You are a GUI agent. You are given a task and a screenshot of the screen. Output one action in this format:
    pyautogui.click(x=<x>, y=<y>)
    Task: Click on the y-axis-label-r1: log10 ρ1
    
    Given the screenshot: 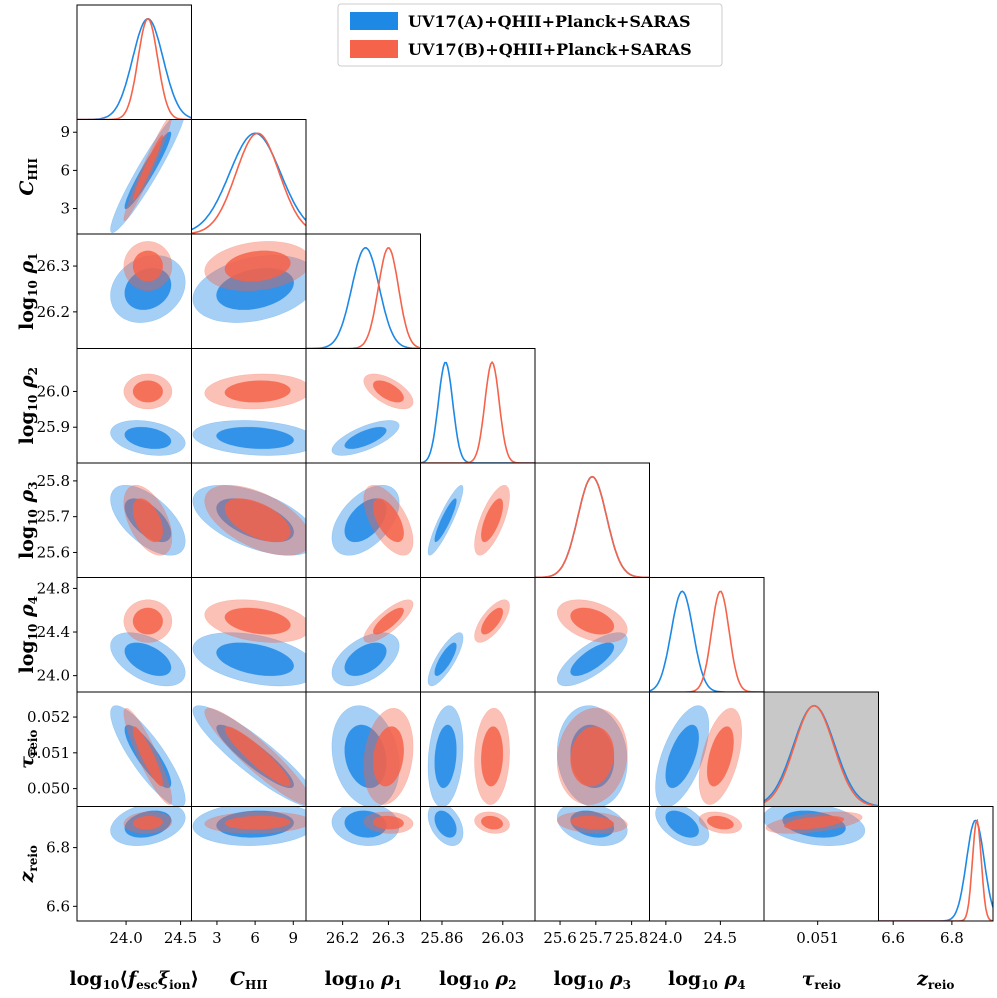 What is the action you would take?
    pyautogui.click(x=28, y=291)
    